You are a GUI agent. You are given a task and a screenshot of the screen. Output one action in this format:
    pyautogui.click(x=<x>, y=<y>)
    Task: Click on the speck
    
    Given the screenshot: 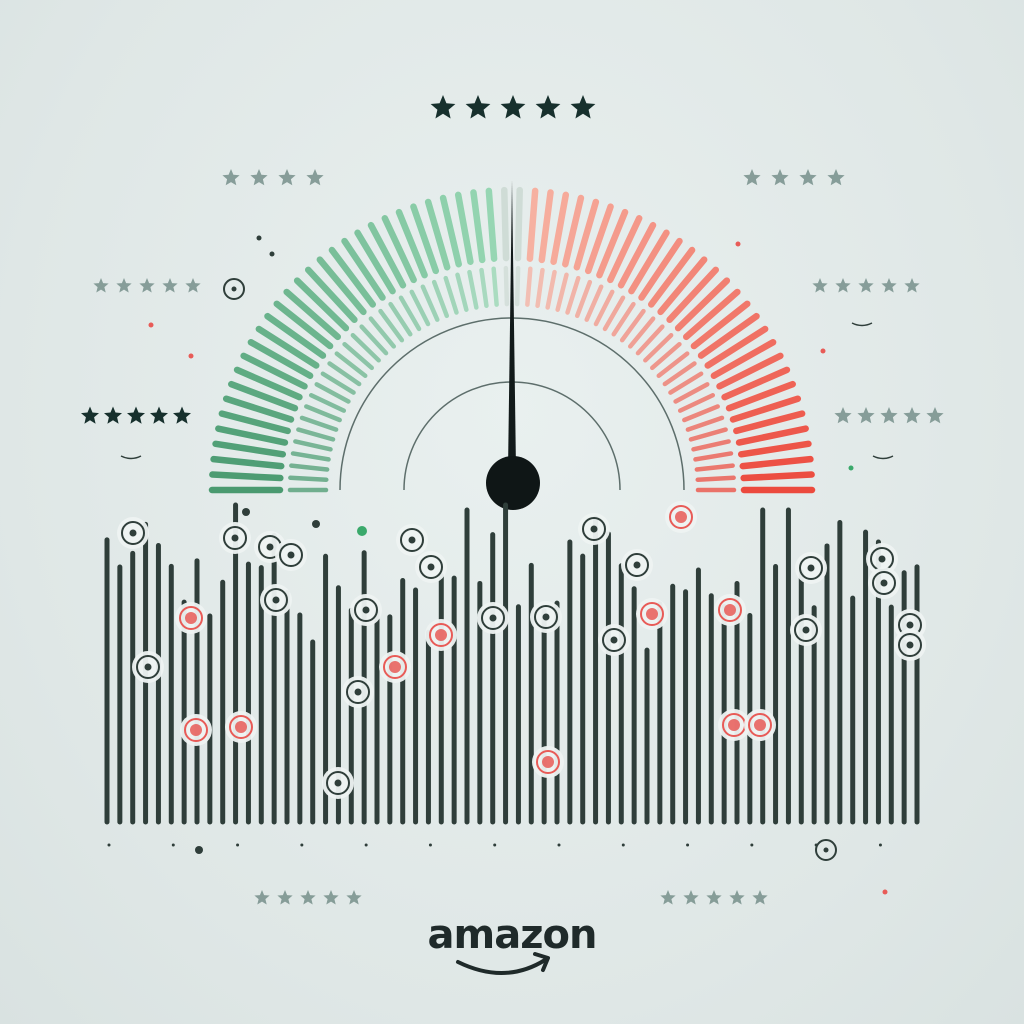 What is the action you would take?
    pyautogui.click(x=259, y=238)
    